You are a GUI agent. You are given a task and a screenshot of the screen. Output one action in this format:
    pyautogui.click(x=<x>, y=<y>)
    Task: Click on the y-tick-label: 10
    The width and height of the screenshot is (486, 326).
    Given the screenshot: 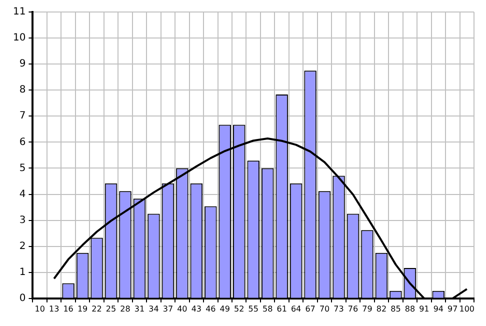 What is the action you would take?
    pyautogui.click(x=19, y=38)
    